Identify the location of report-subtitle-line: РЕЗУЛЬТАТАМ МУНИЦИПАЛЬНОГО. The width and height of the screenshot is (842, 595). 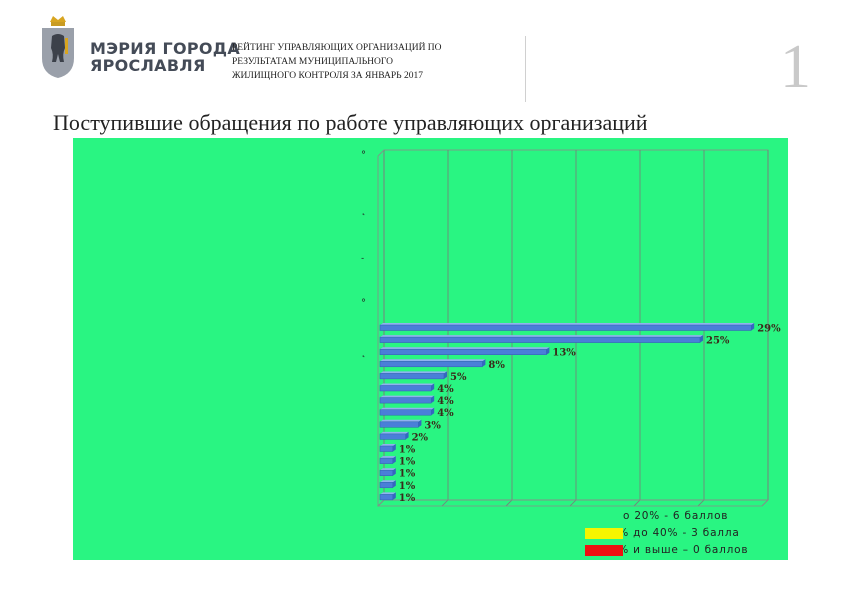
(313, 62).